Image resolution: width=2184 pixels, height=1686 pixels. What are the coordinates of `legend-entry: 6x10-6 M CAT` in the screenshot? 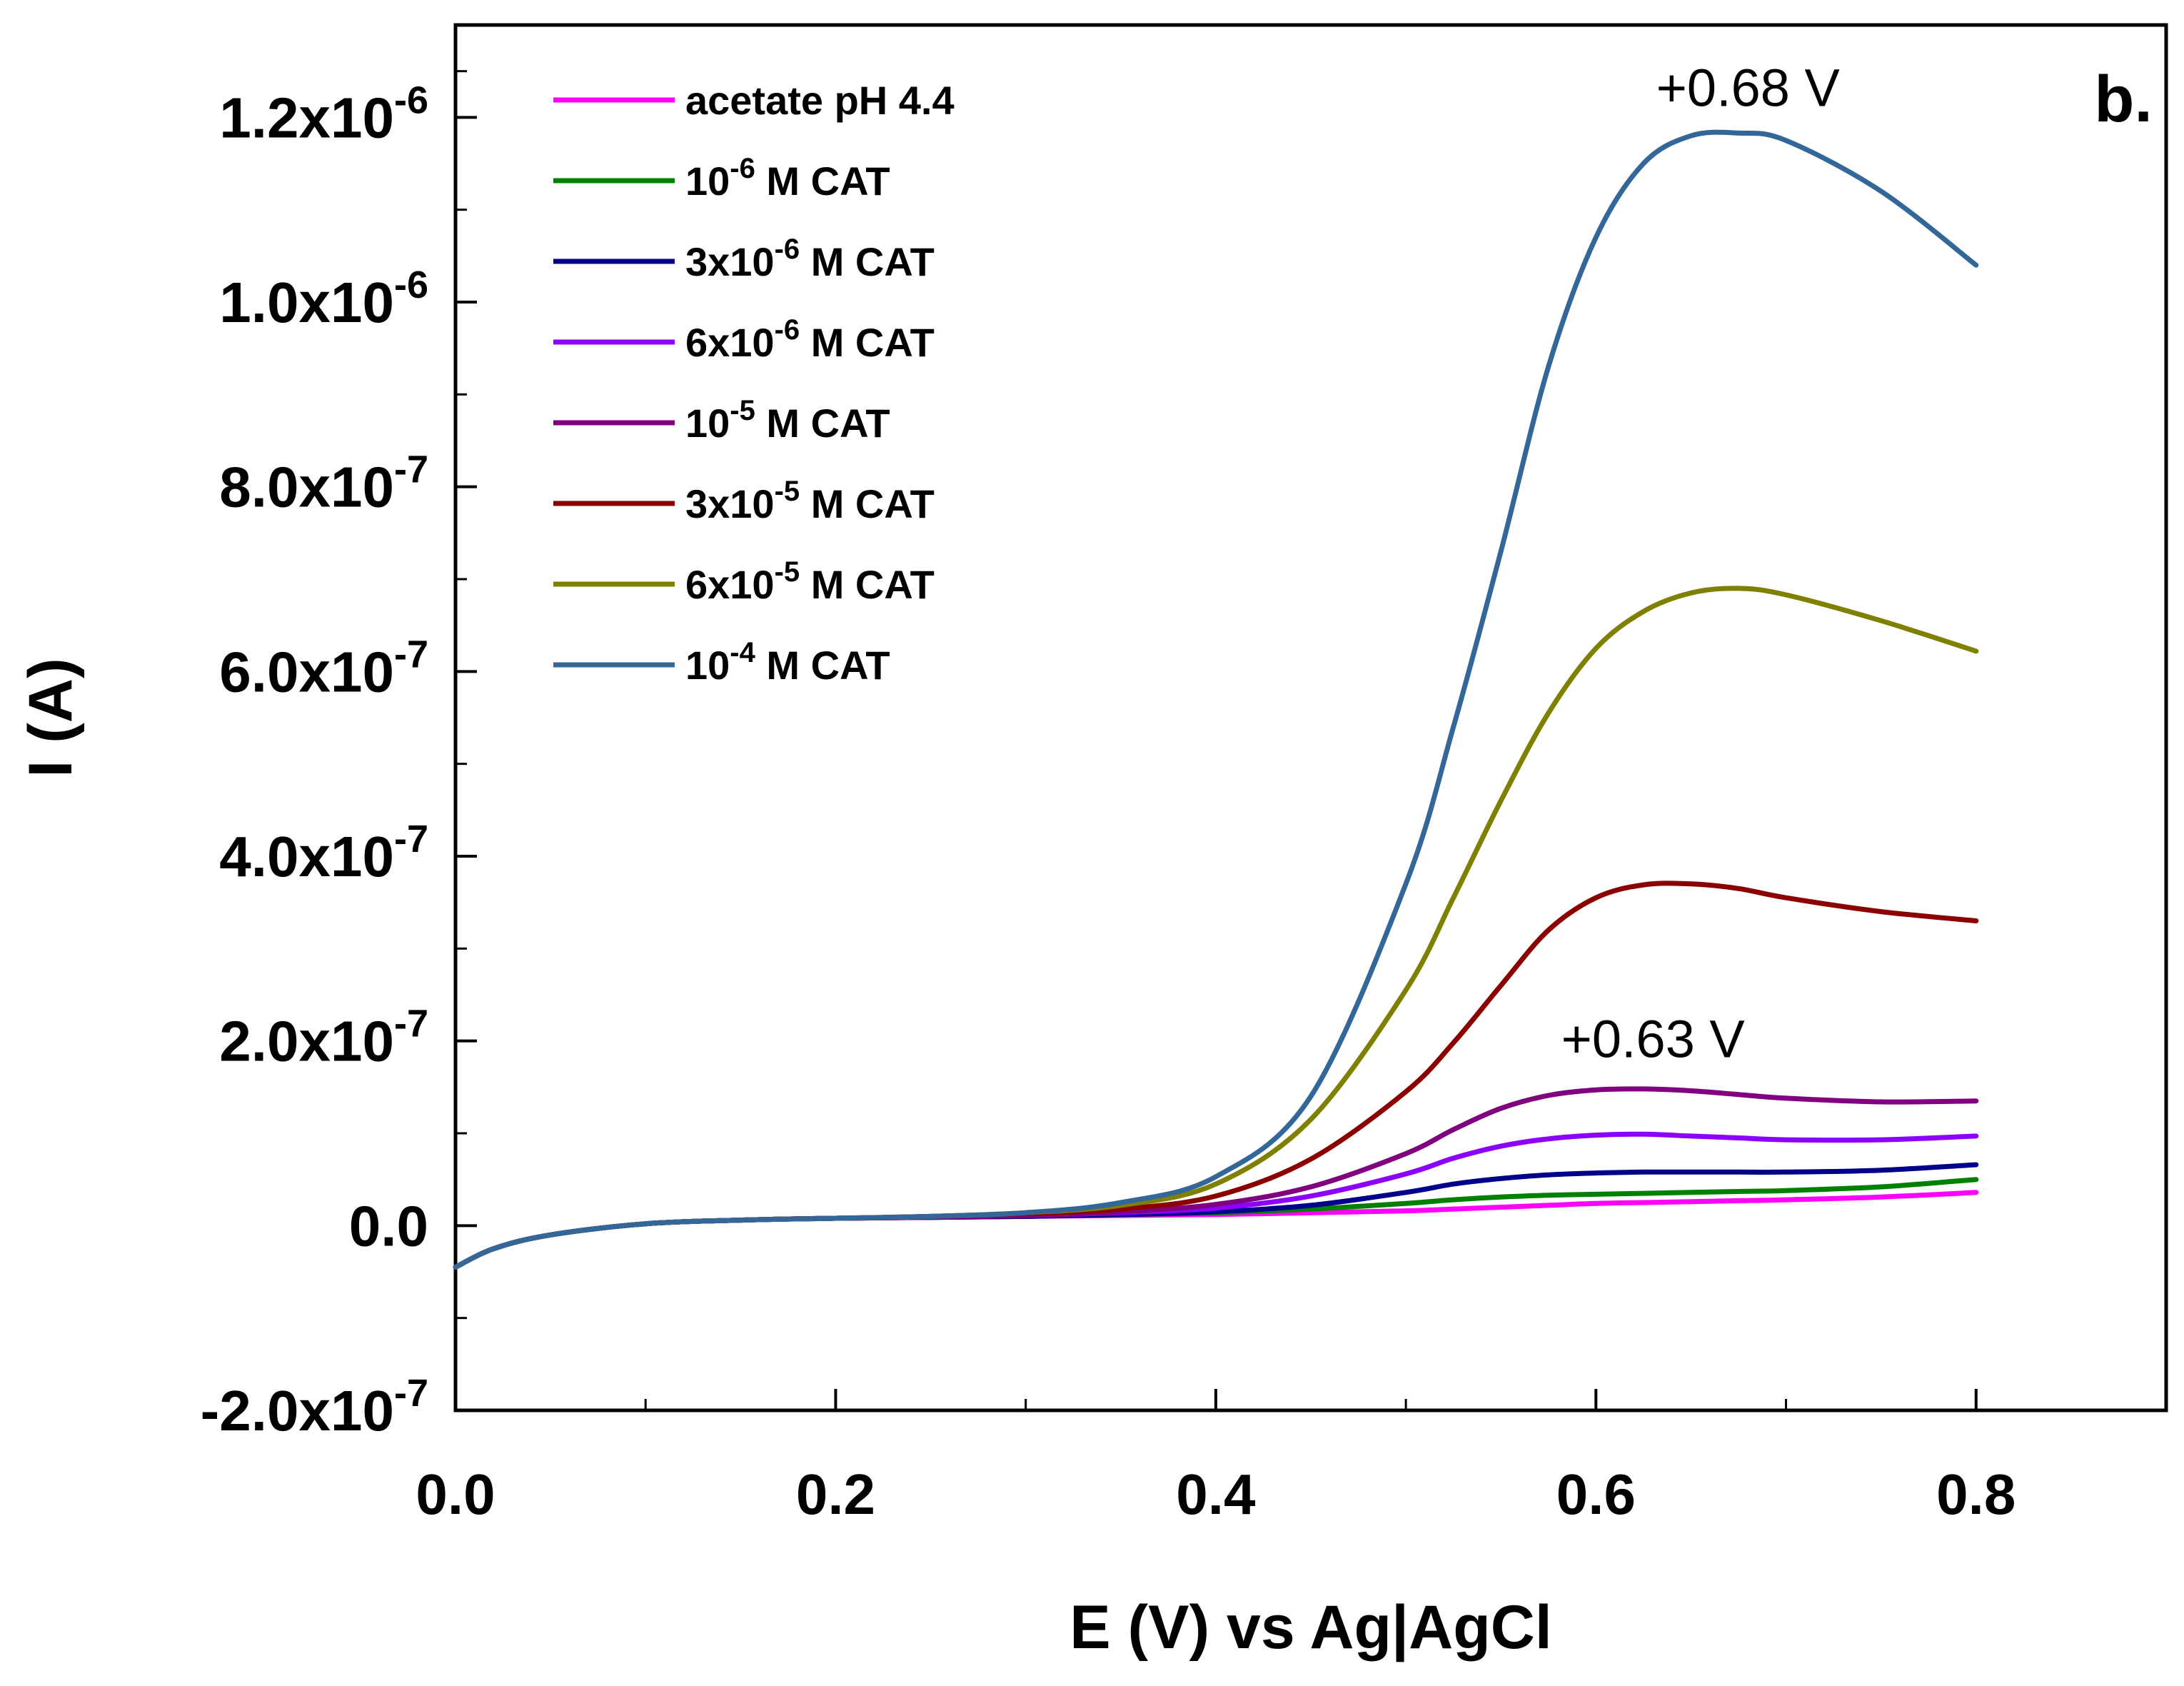 It's located at (810, 339).